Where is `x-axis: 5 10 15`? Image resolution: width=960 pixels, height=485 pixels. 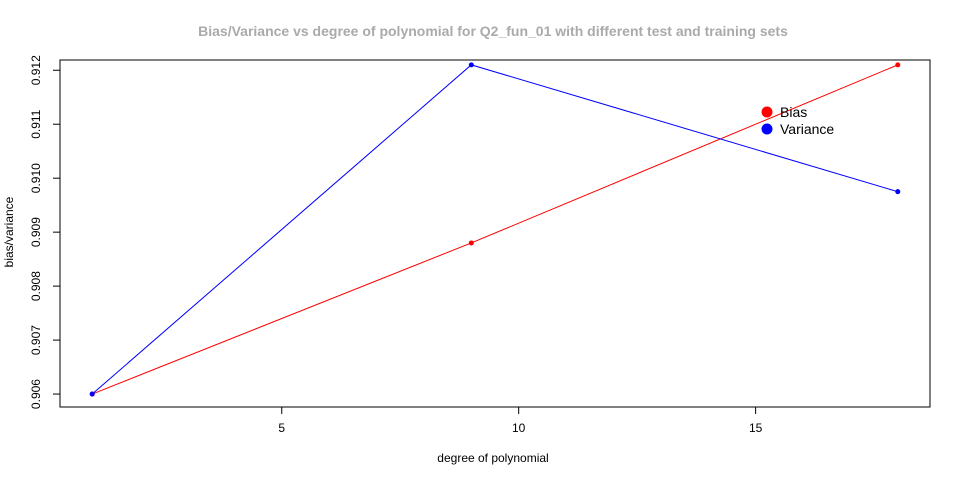
x-axis: 5 10 15 is located at coordinates (520, 421).